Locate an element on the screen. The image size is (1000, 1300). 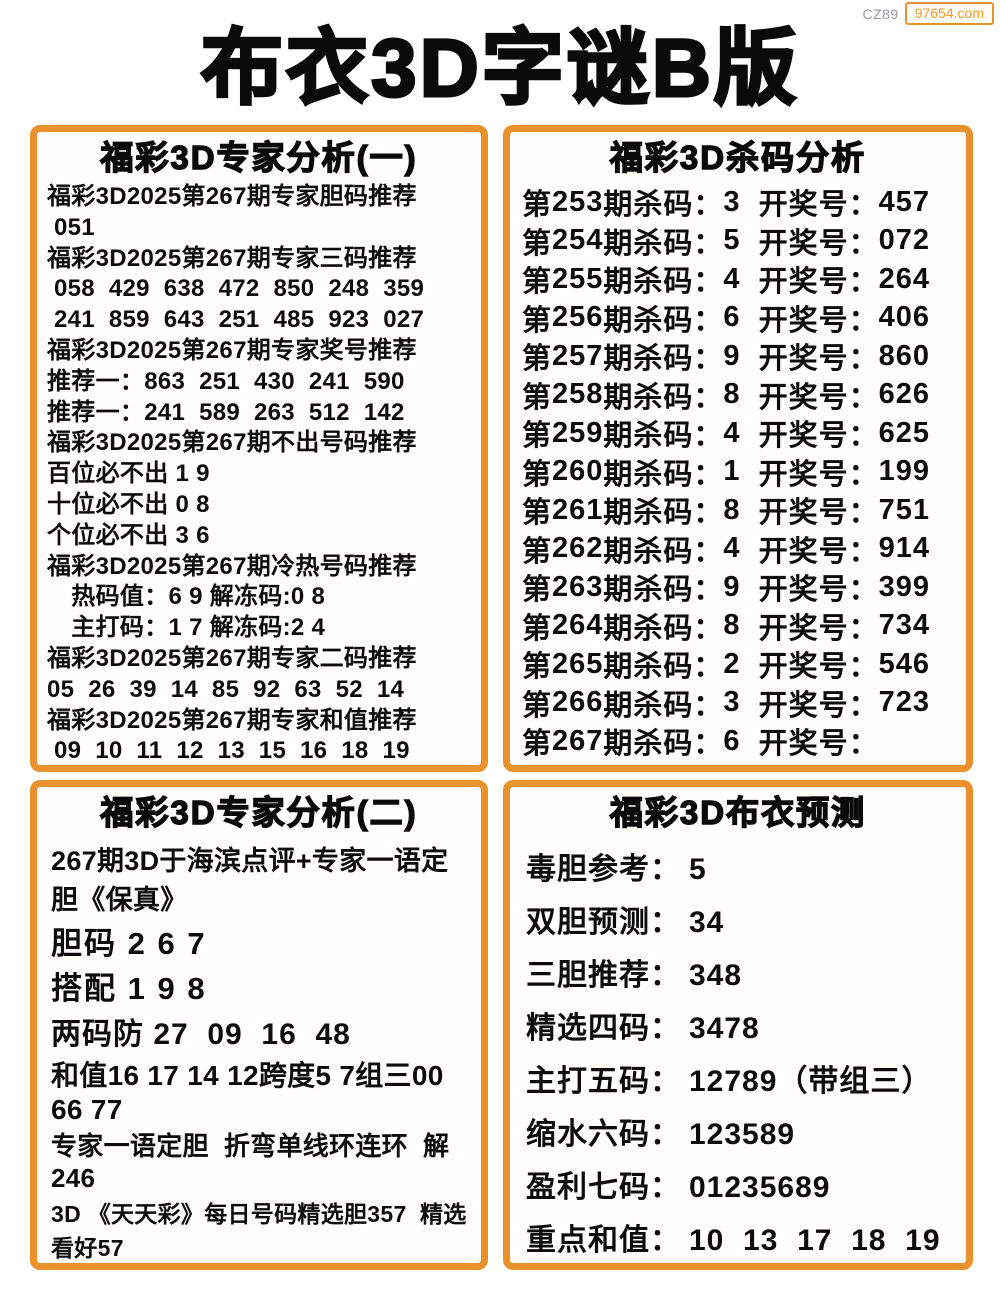
draw-result: 625 is located at coordinates (904, 432).